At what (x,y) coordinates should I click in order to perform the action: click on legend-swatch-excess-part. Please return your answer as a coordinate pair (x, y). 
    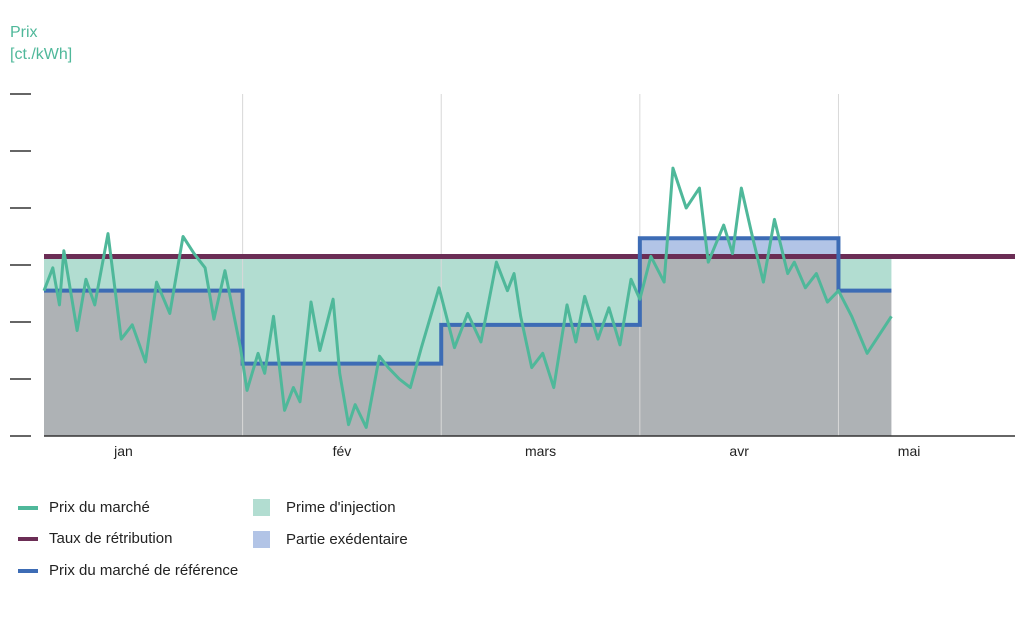
    Looking at the image, I should click on (261, 539).